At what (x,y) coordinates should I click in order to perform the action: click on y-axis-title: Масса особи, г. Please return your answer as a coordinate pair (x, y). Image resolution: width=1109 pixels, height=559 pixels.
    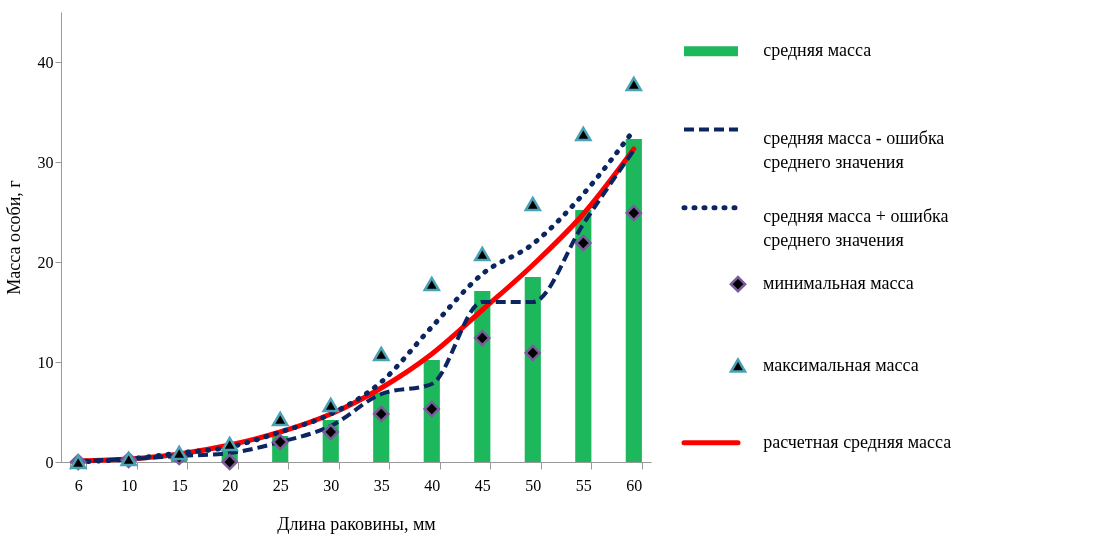
    Looking at the image, I should click on (13, 237).